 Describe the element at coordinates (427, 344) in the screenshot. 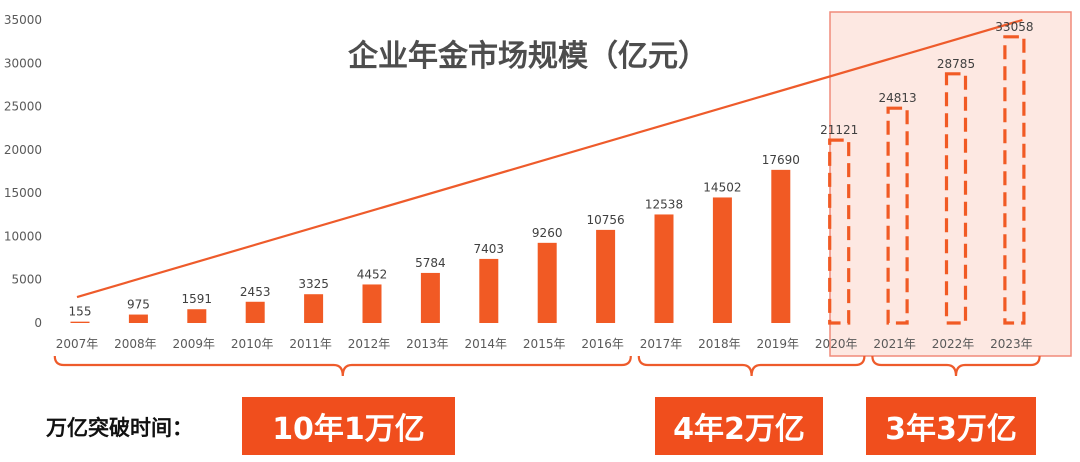

I see `x-tick-label: 2013年` at that location.